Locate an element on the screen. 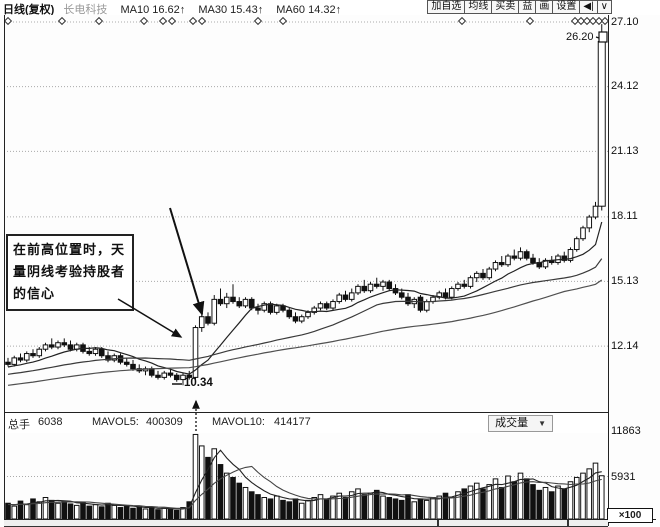  toolbar: 加自选 均线 买卖 益 画 设置 ◀| ∨ is located at coordinates (519, 7).